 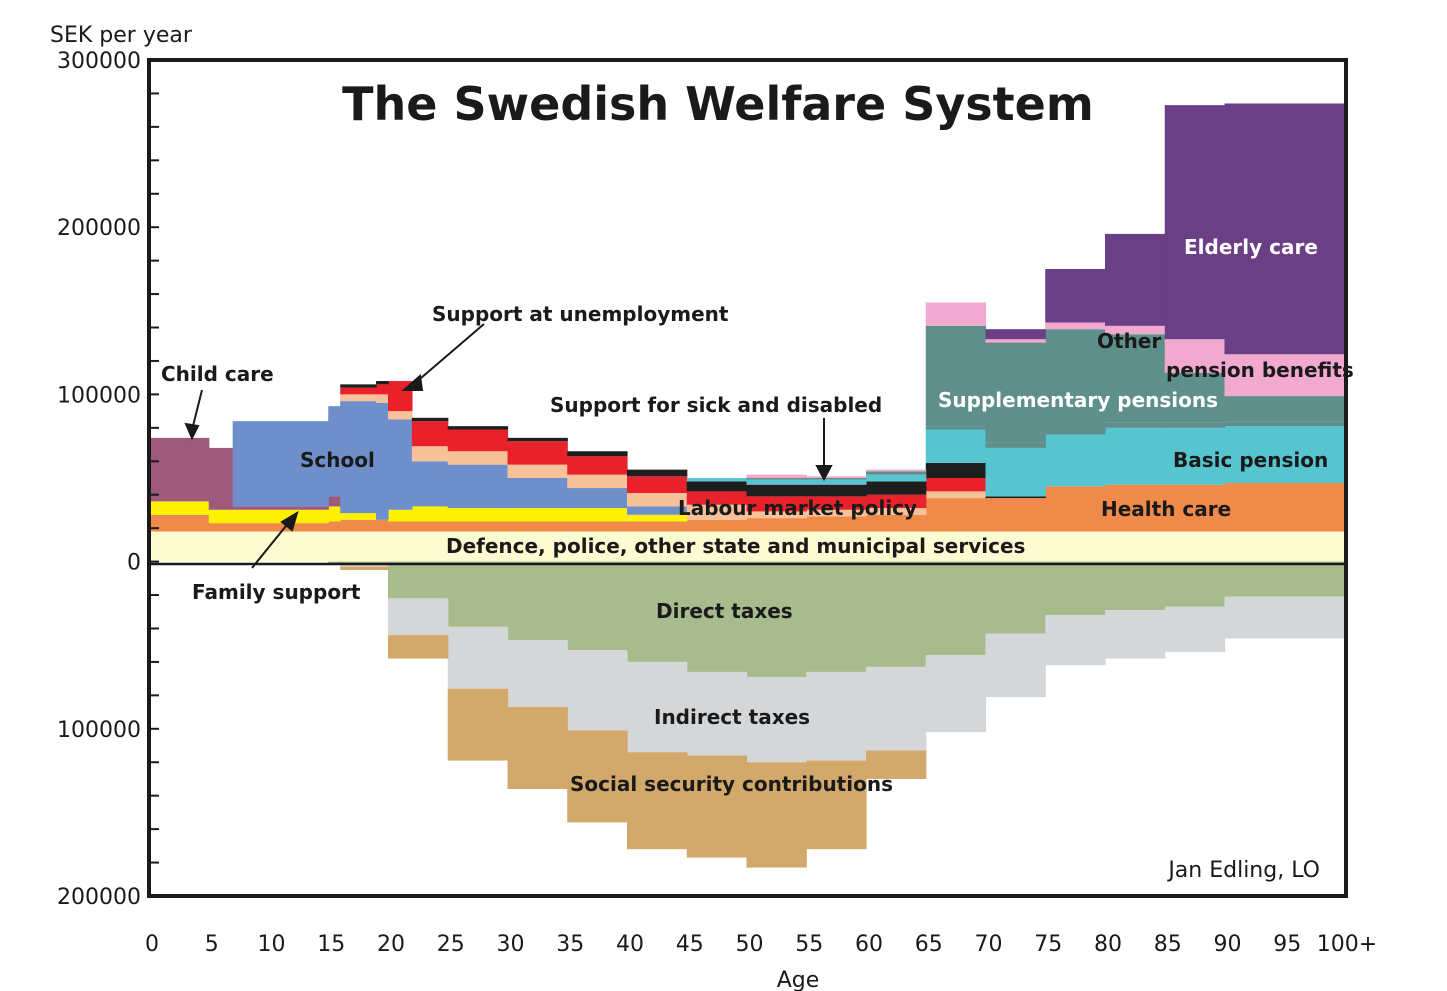 What do you see at coordinates (276, 592) in the screenshot?
I see `label-family-support: Family support` at bounding box center [276, 592].